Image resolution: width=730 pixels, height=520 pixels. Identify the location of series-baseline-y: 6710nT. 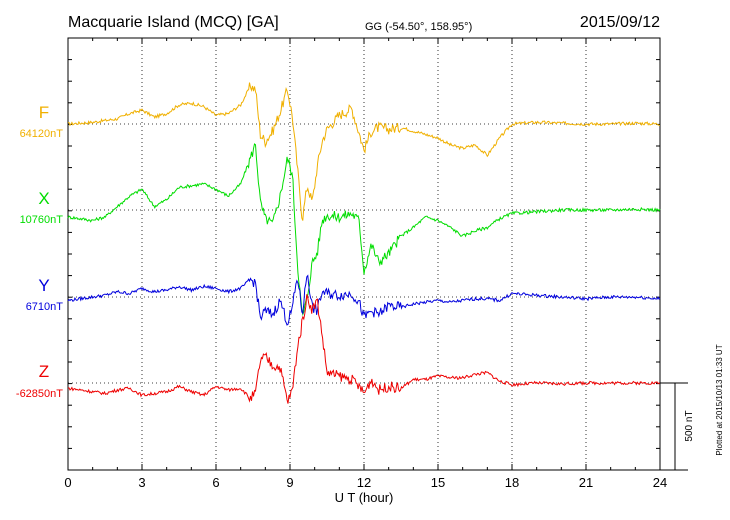
(45, 307).